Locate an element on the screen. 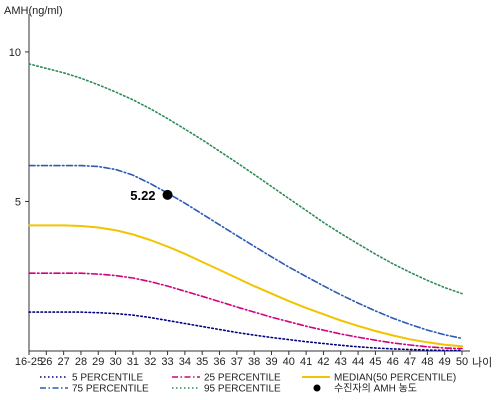 This screenshot has width=500, height=400. x-tick-label: 39 is located at coordinates (271, 362).